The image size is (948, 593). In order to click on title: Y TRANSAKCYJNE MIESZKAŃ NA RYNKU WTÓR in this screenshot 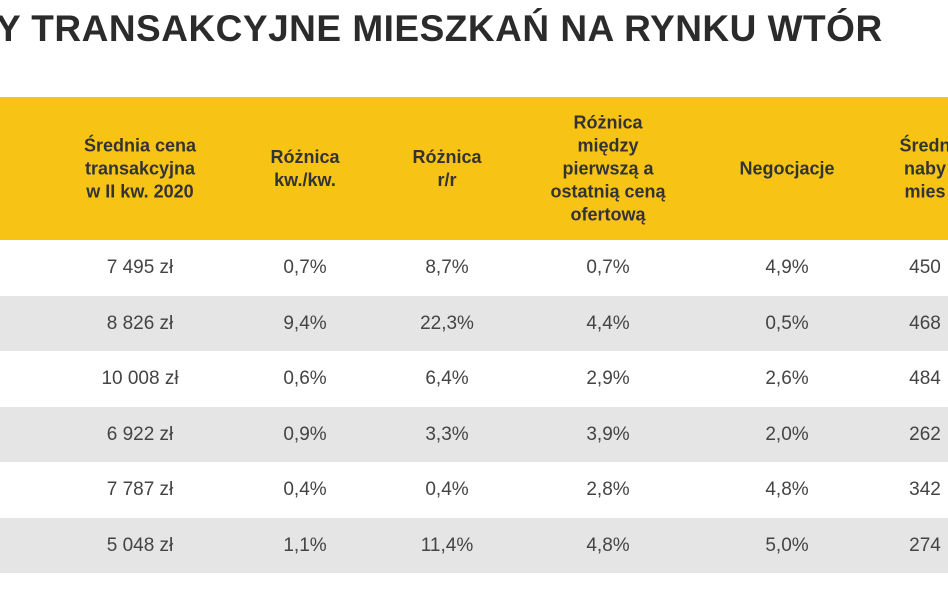, I will do `click(441, 28)`.